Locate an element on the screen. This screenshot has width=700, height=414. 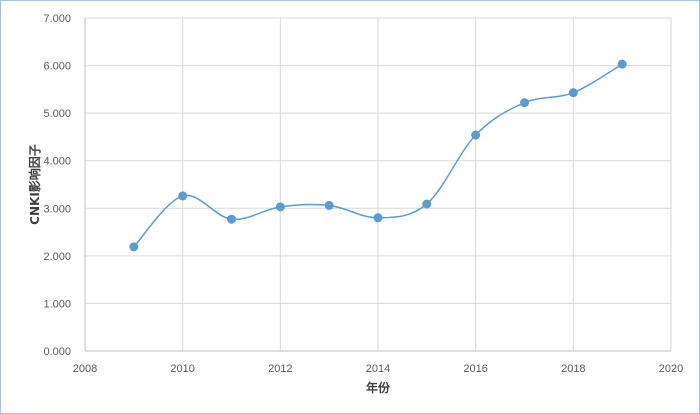
x-axis-title: 年份 is located at coordinates (378, 387).